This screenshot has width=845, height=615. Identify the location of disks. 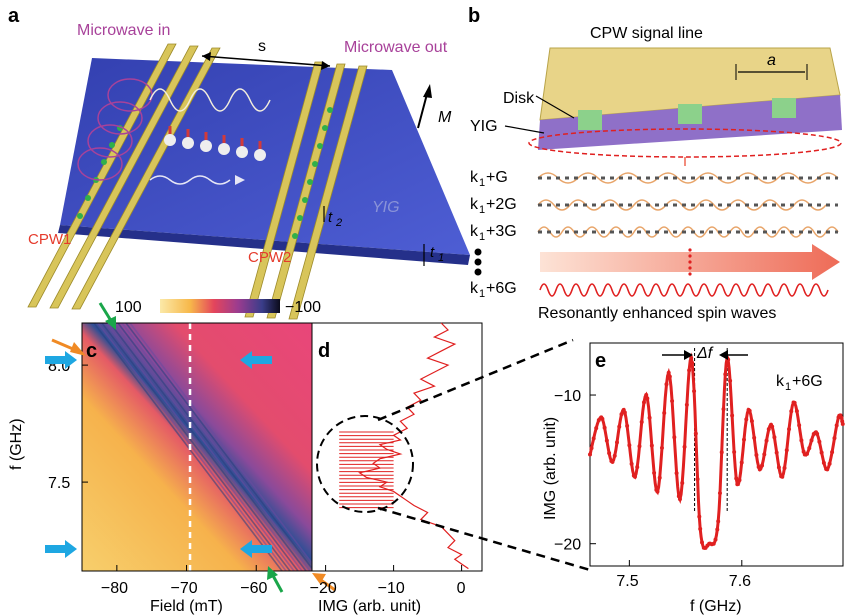
(687, 114).